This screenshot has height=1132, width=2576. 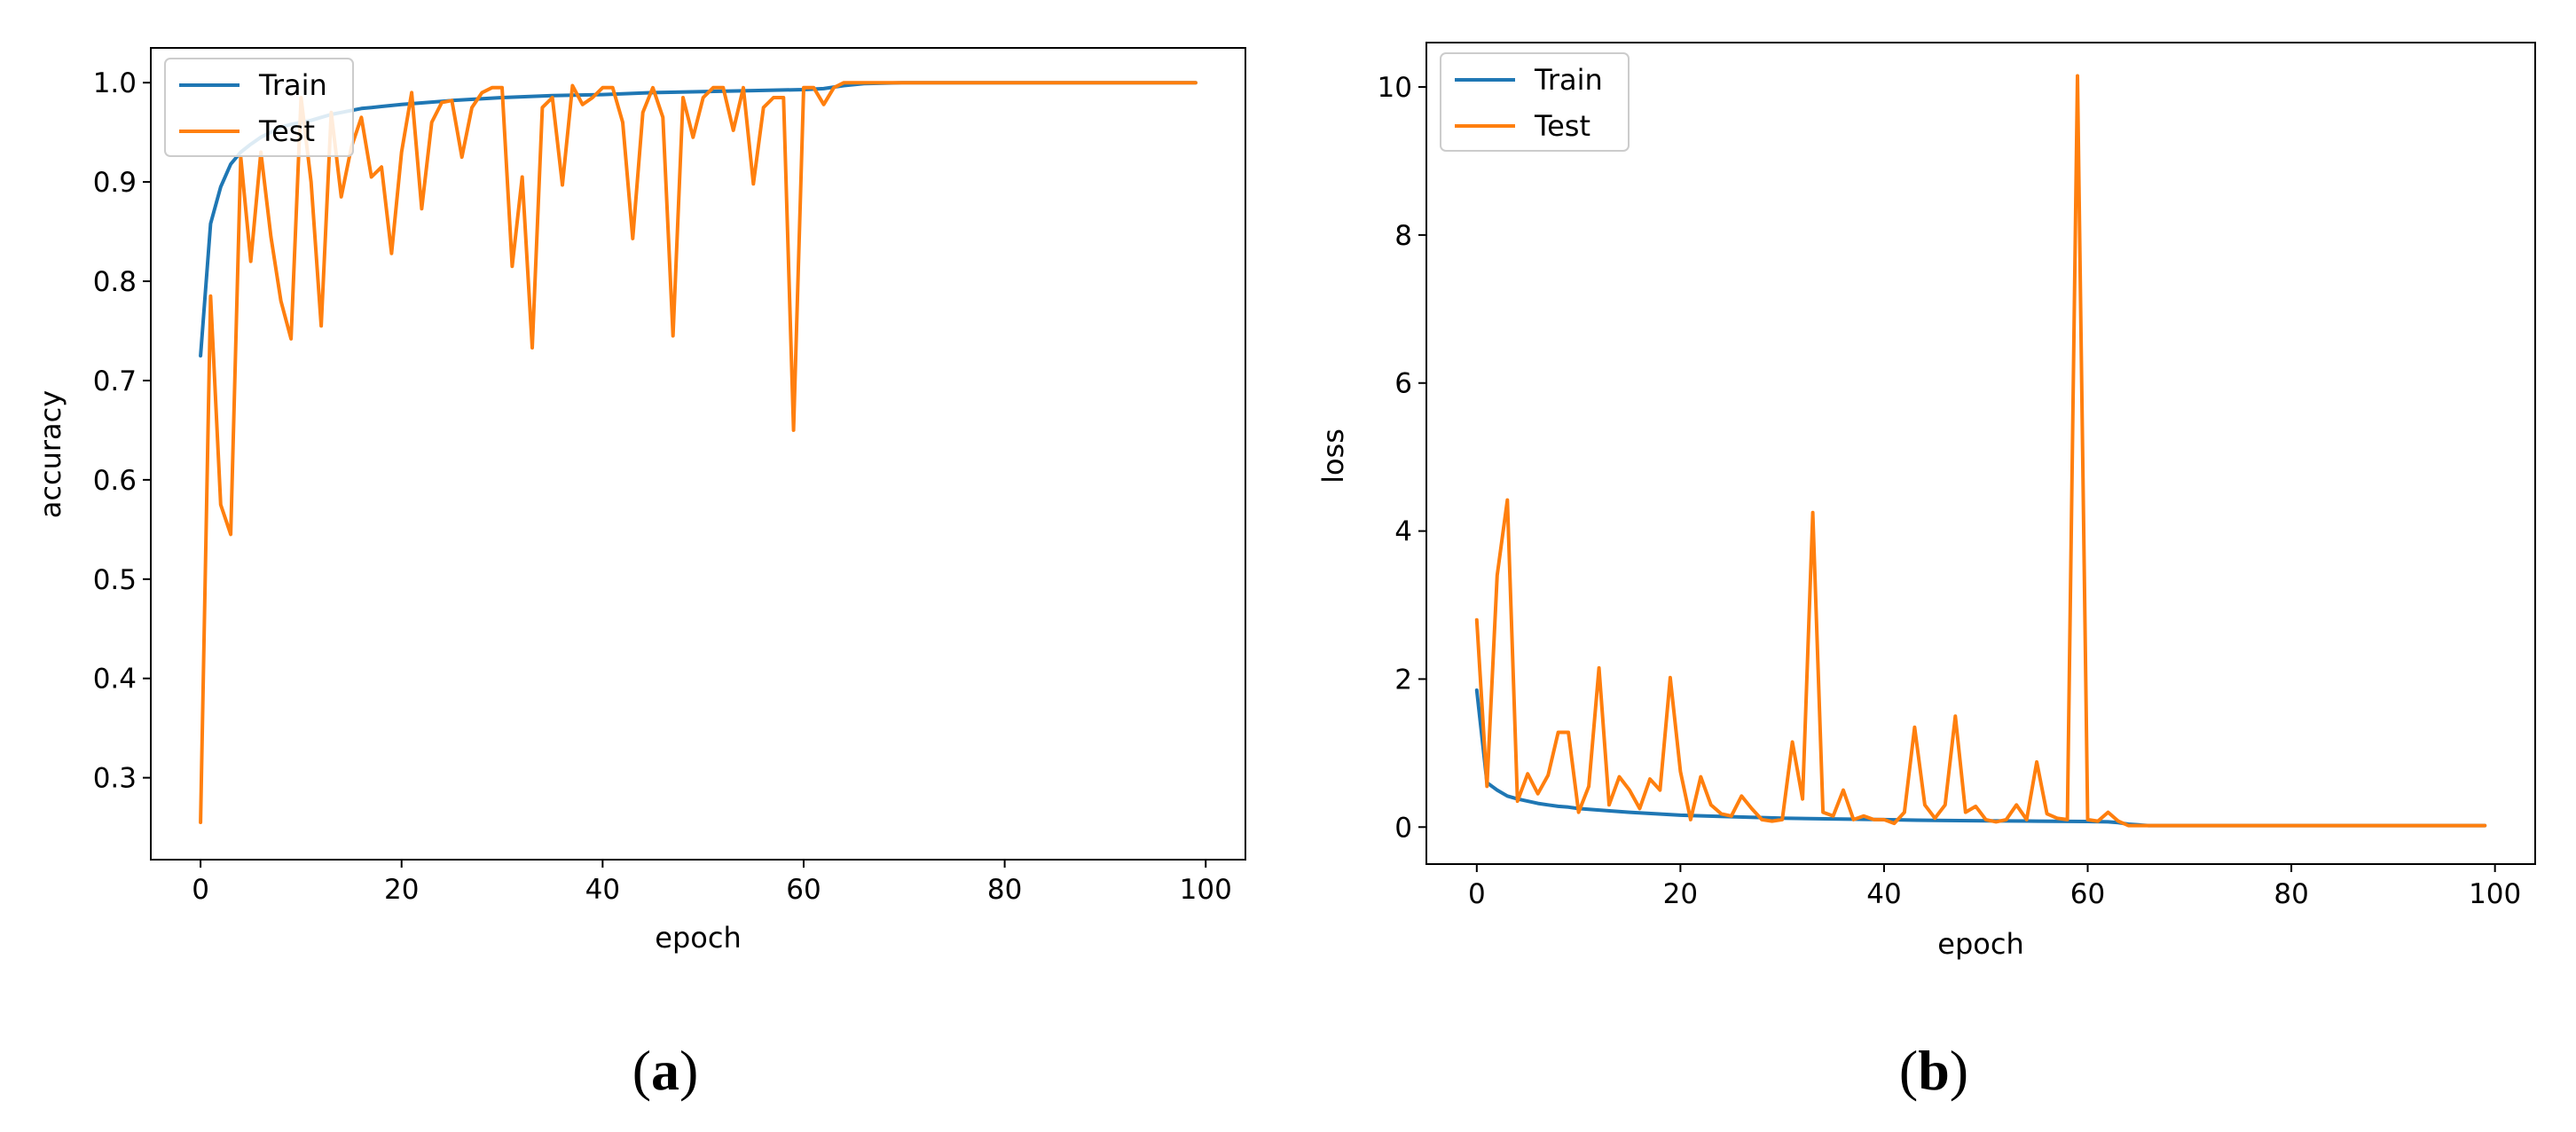 I want to click on y-tick-label: 1.0, so click(x=115, y=83).